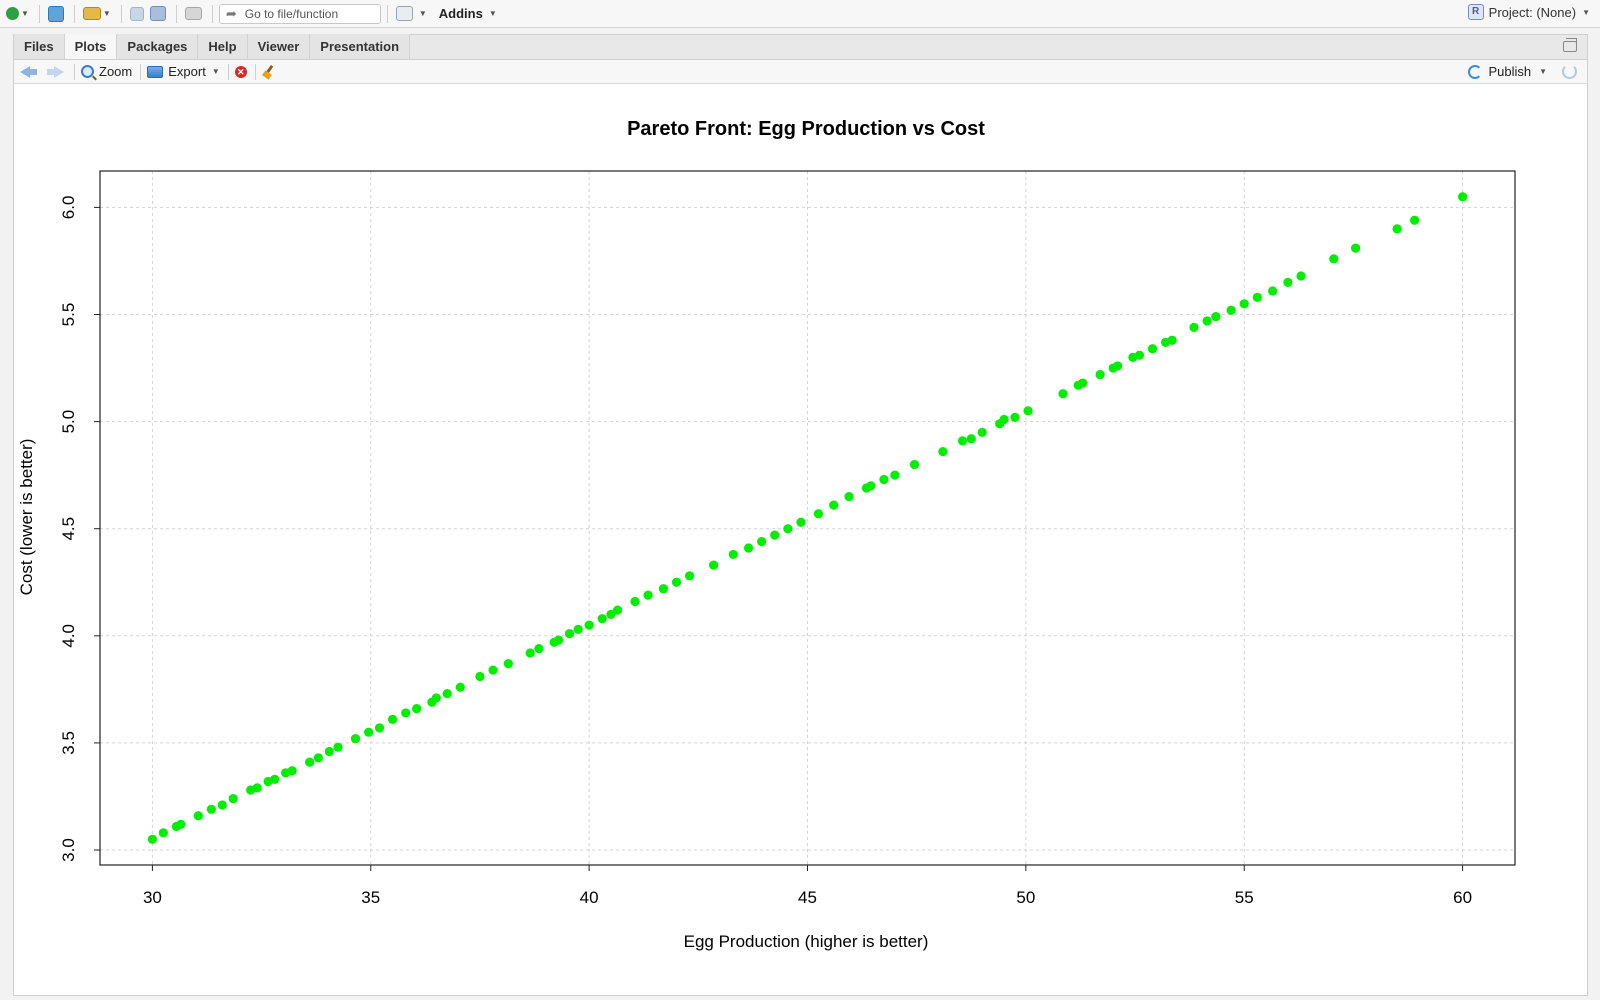  What do you see at coordinates (360, 46) in the screenshot?
I see `tab-presentation: Presentation` at bounding box center [360, 46].